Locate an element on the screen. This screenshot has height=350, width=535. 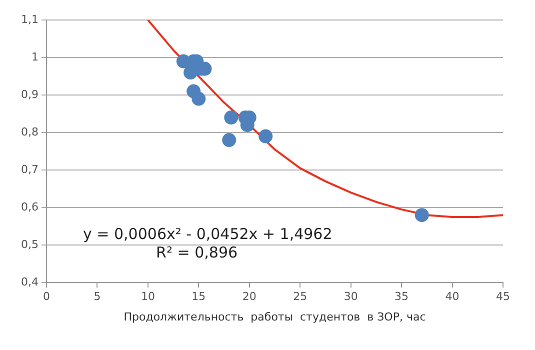
y-tick-label: 1 is located at coordinates (34, 57).